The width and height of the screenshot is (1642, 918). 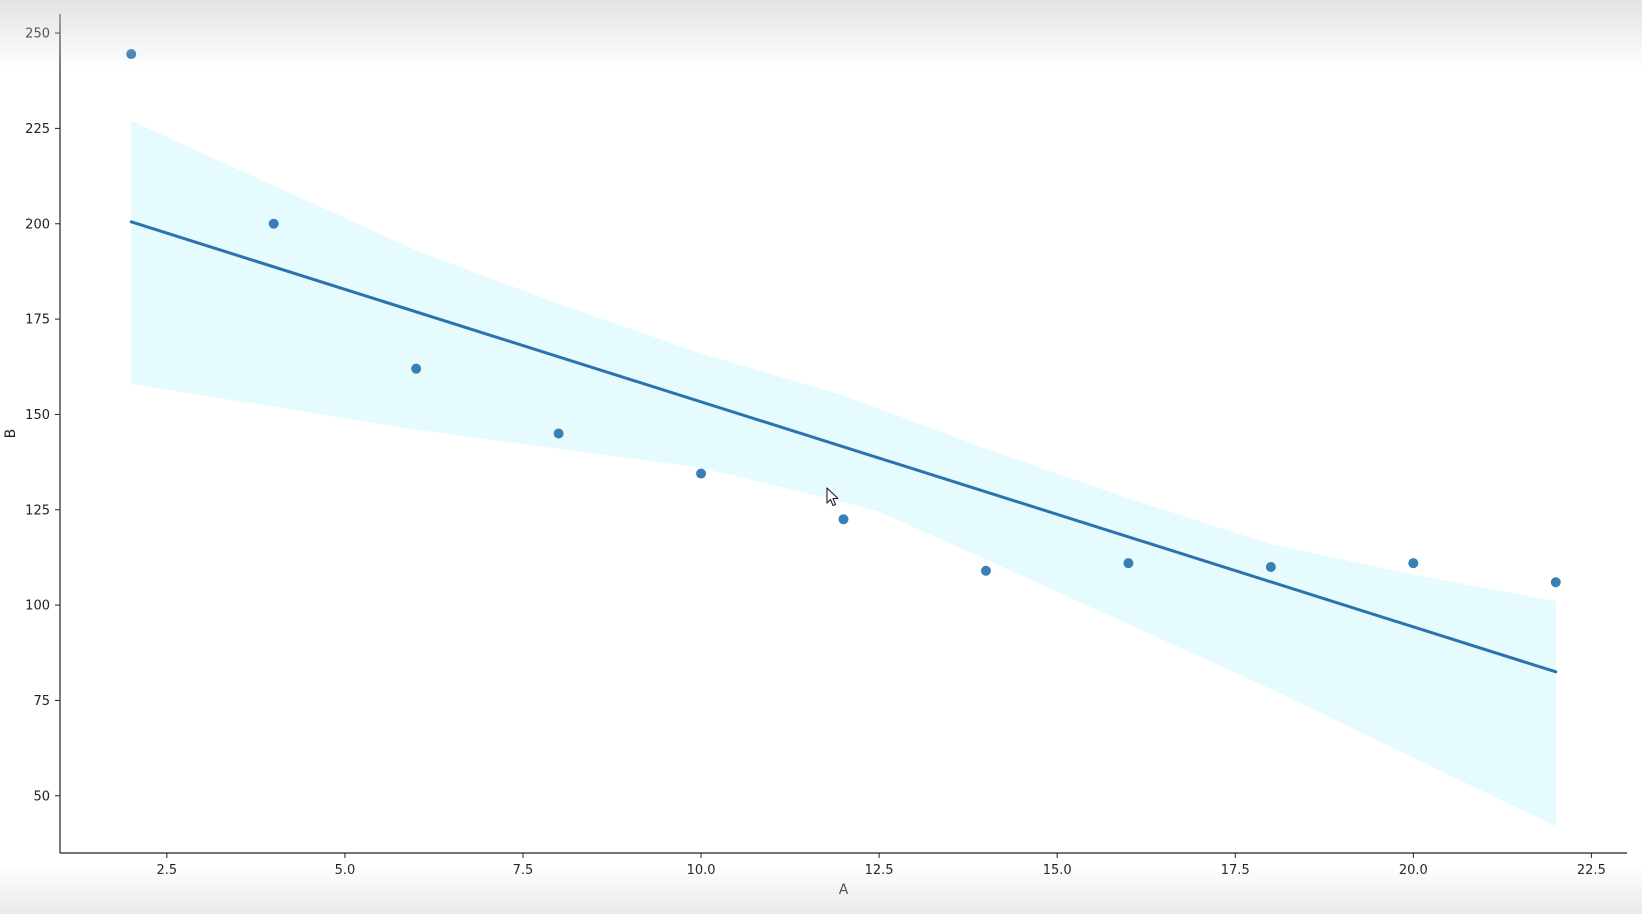 What do you see at coordinates (345, 870) in the screenshot?
I see `x-tick-label: 5.0` at bounding box center [345, 870].